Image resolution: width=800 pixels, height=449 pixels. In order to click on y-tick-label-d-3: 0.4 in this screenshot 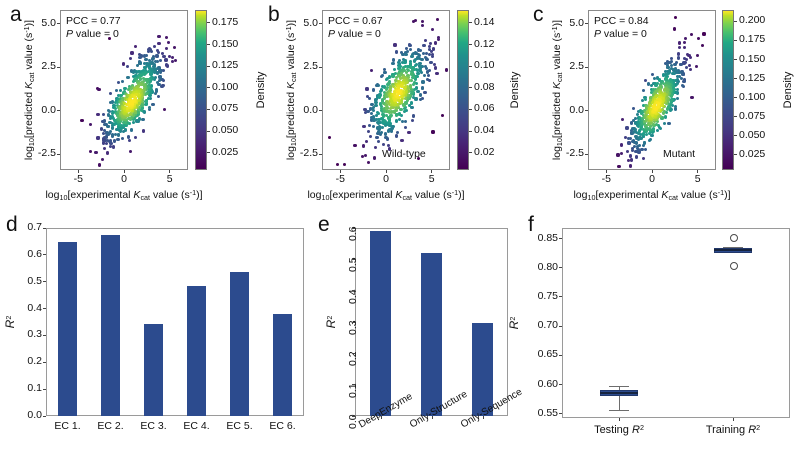, I will do `click(34, 307)`.